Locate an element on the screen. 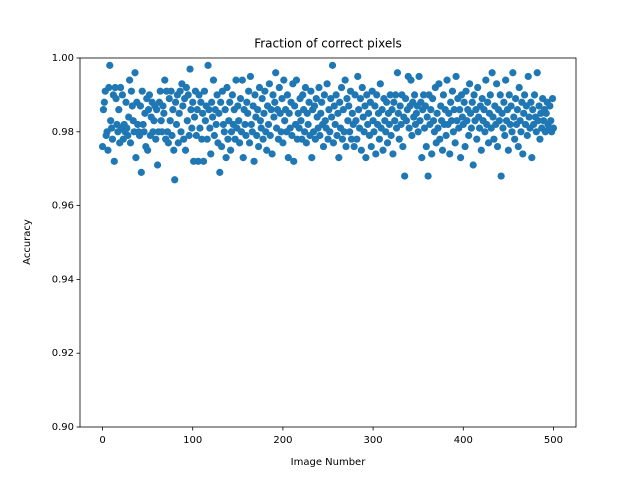 The width and height of the screenshot is (640, 480). x-tick-label: 100 is located at coordinates (192, 440).